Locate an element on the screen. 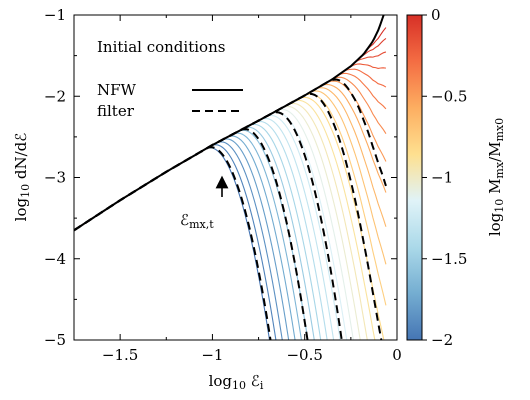 The height and width of the screenshot is (400, 530). x-tick-label: 0 is located at coordinates (397, 355).